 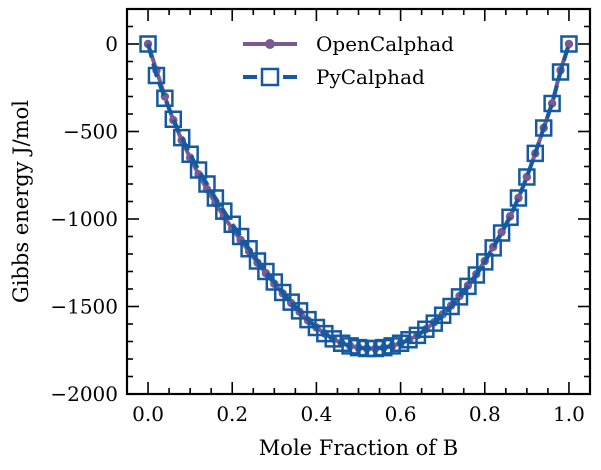 What do you see at coordinates (485, 414) in the screenshot?
I see `x-tick-label: 0.8` at bounding box center [485, 414].